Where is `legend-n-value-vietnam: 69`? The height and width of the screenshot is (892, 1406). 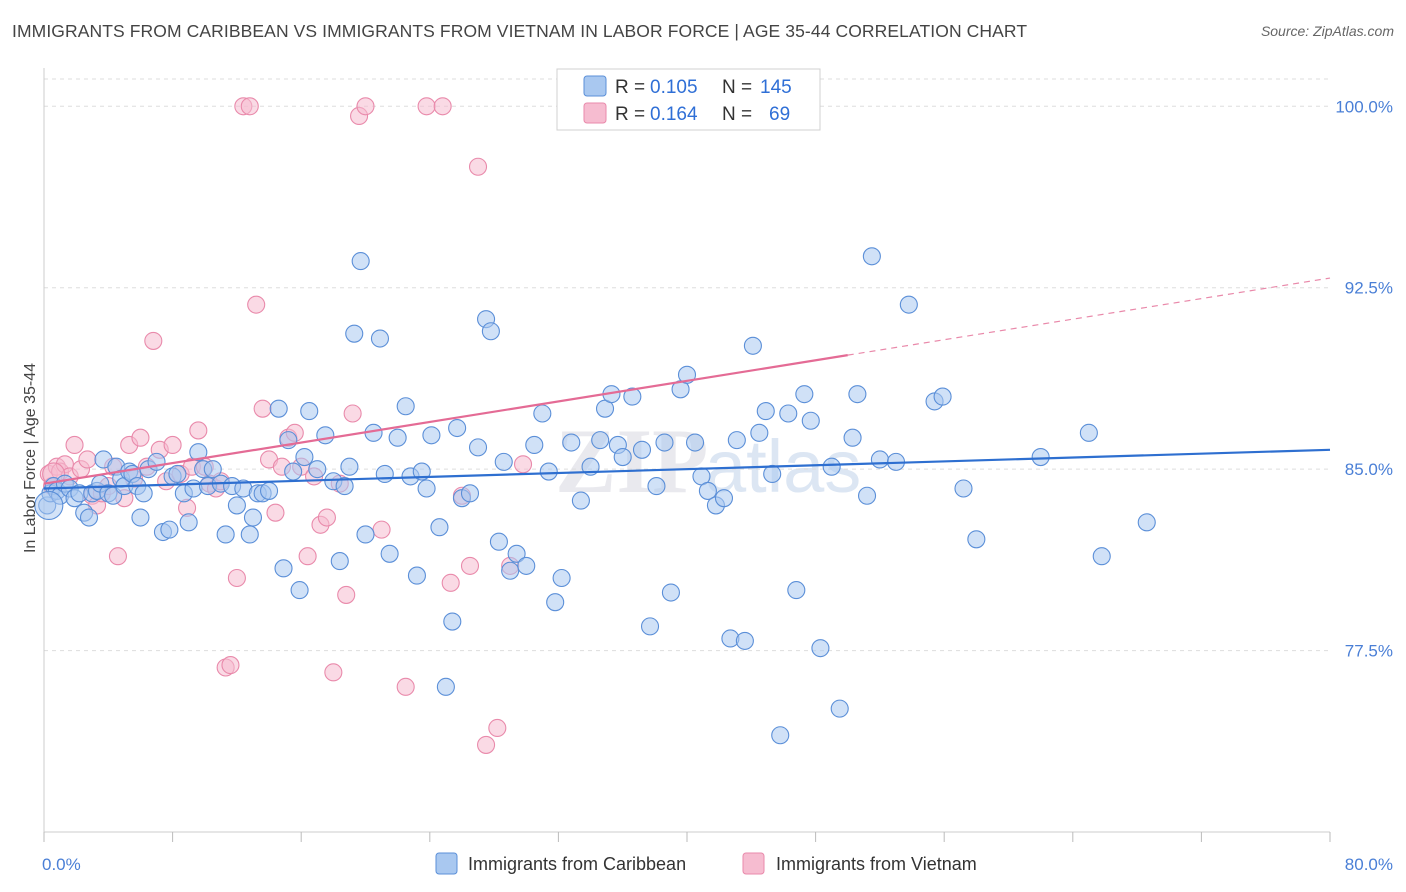
legend-n-value-vietnam: 69 is located at coordinates (779, 114).